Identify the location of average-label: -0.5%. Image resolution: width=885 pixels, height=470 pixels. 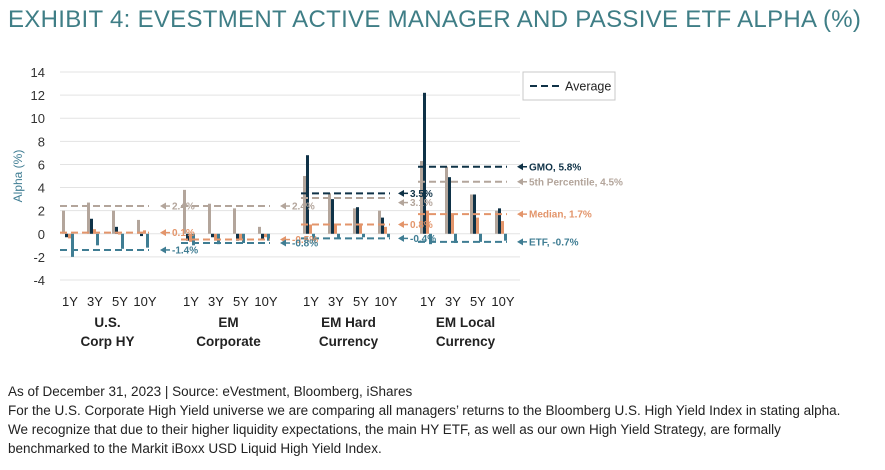
(305, 240).